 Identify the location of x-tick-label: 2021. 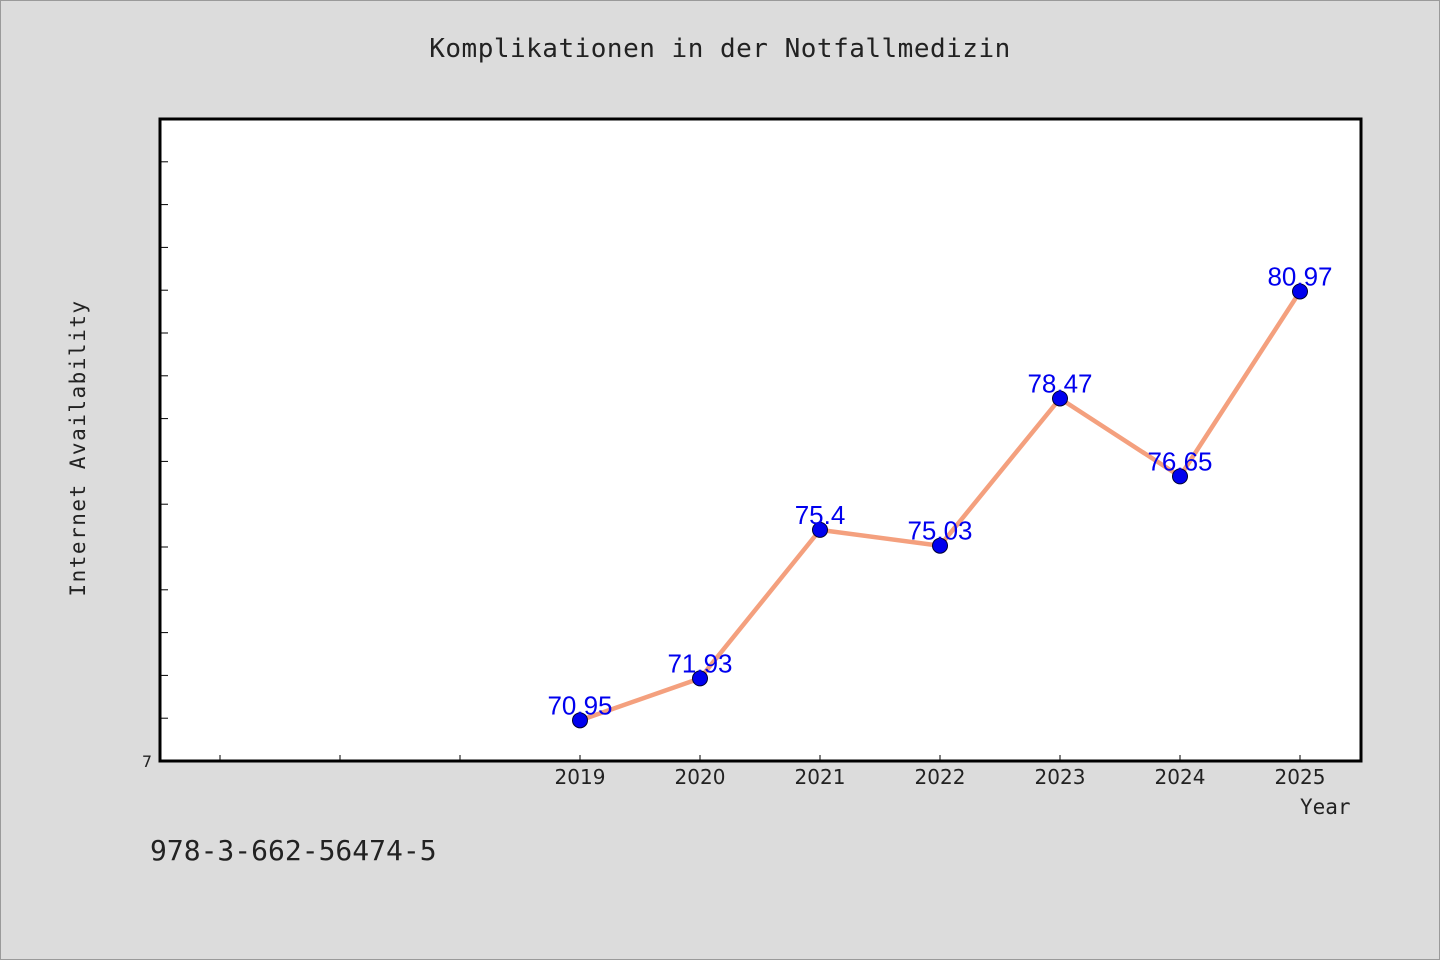
(820, 777).